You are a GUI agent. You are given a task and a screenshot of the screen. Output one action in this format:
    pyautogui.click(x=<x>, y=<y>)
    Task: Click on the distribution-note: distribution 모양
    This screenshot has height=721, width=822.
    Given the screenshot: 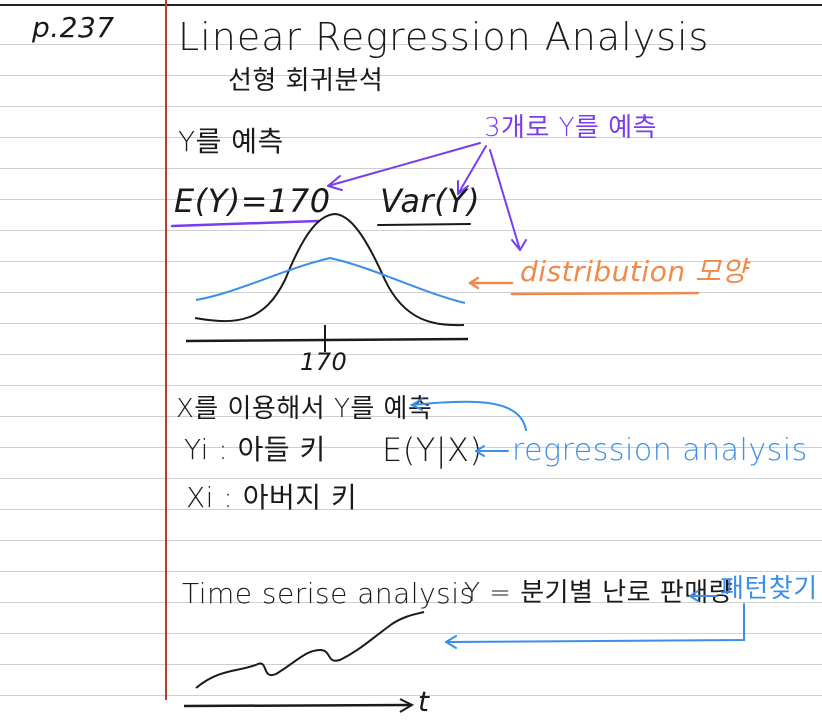 What is the action you would take?
    pyautogui.click(x=634, y=271)
    